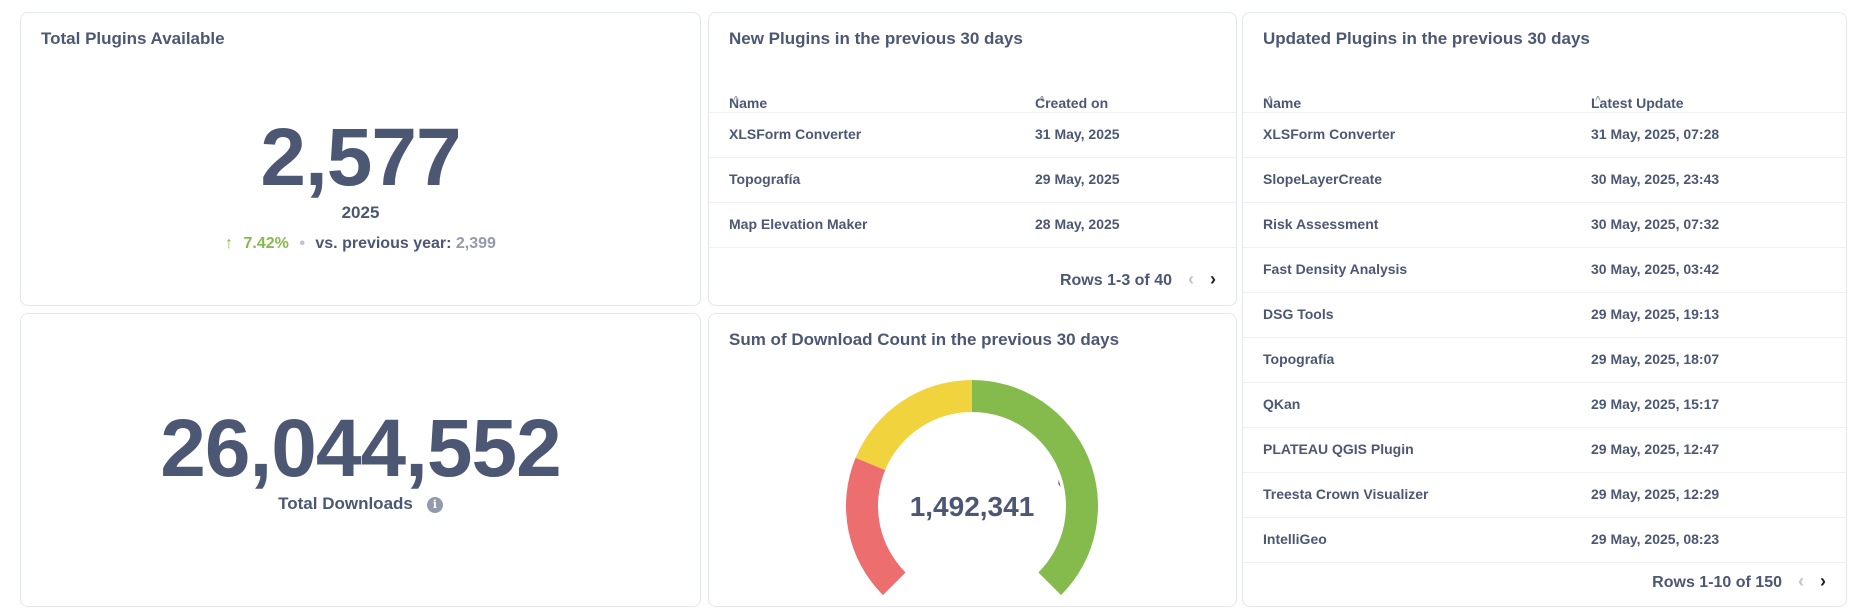 The width and height of the screenshot is (1852, 613). I want to click on arrow-up-icon: ↑, so click(229, 243).